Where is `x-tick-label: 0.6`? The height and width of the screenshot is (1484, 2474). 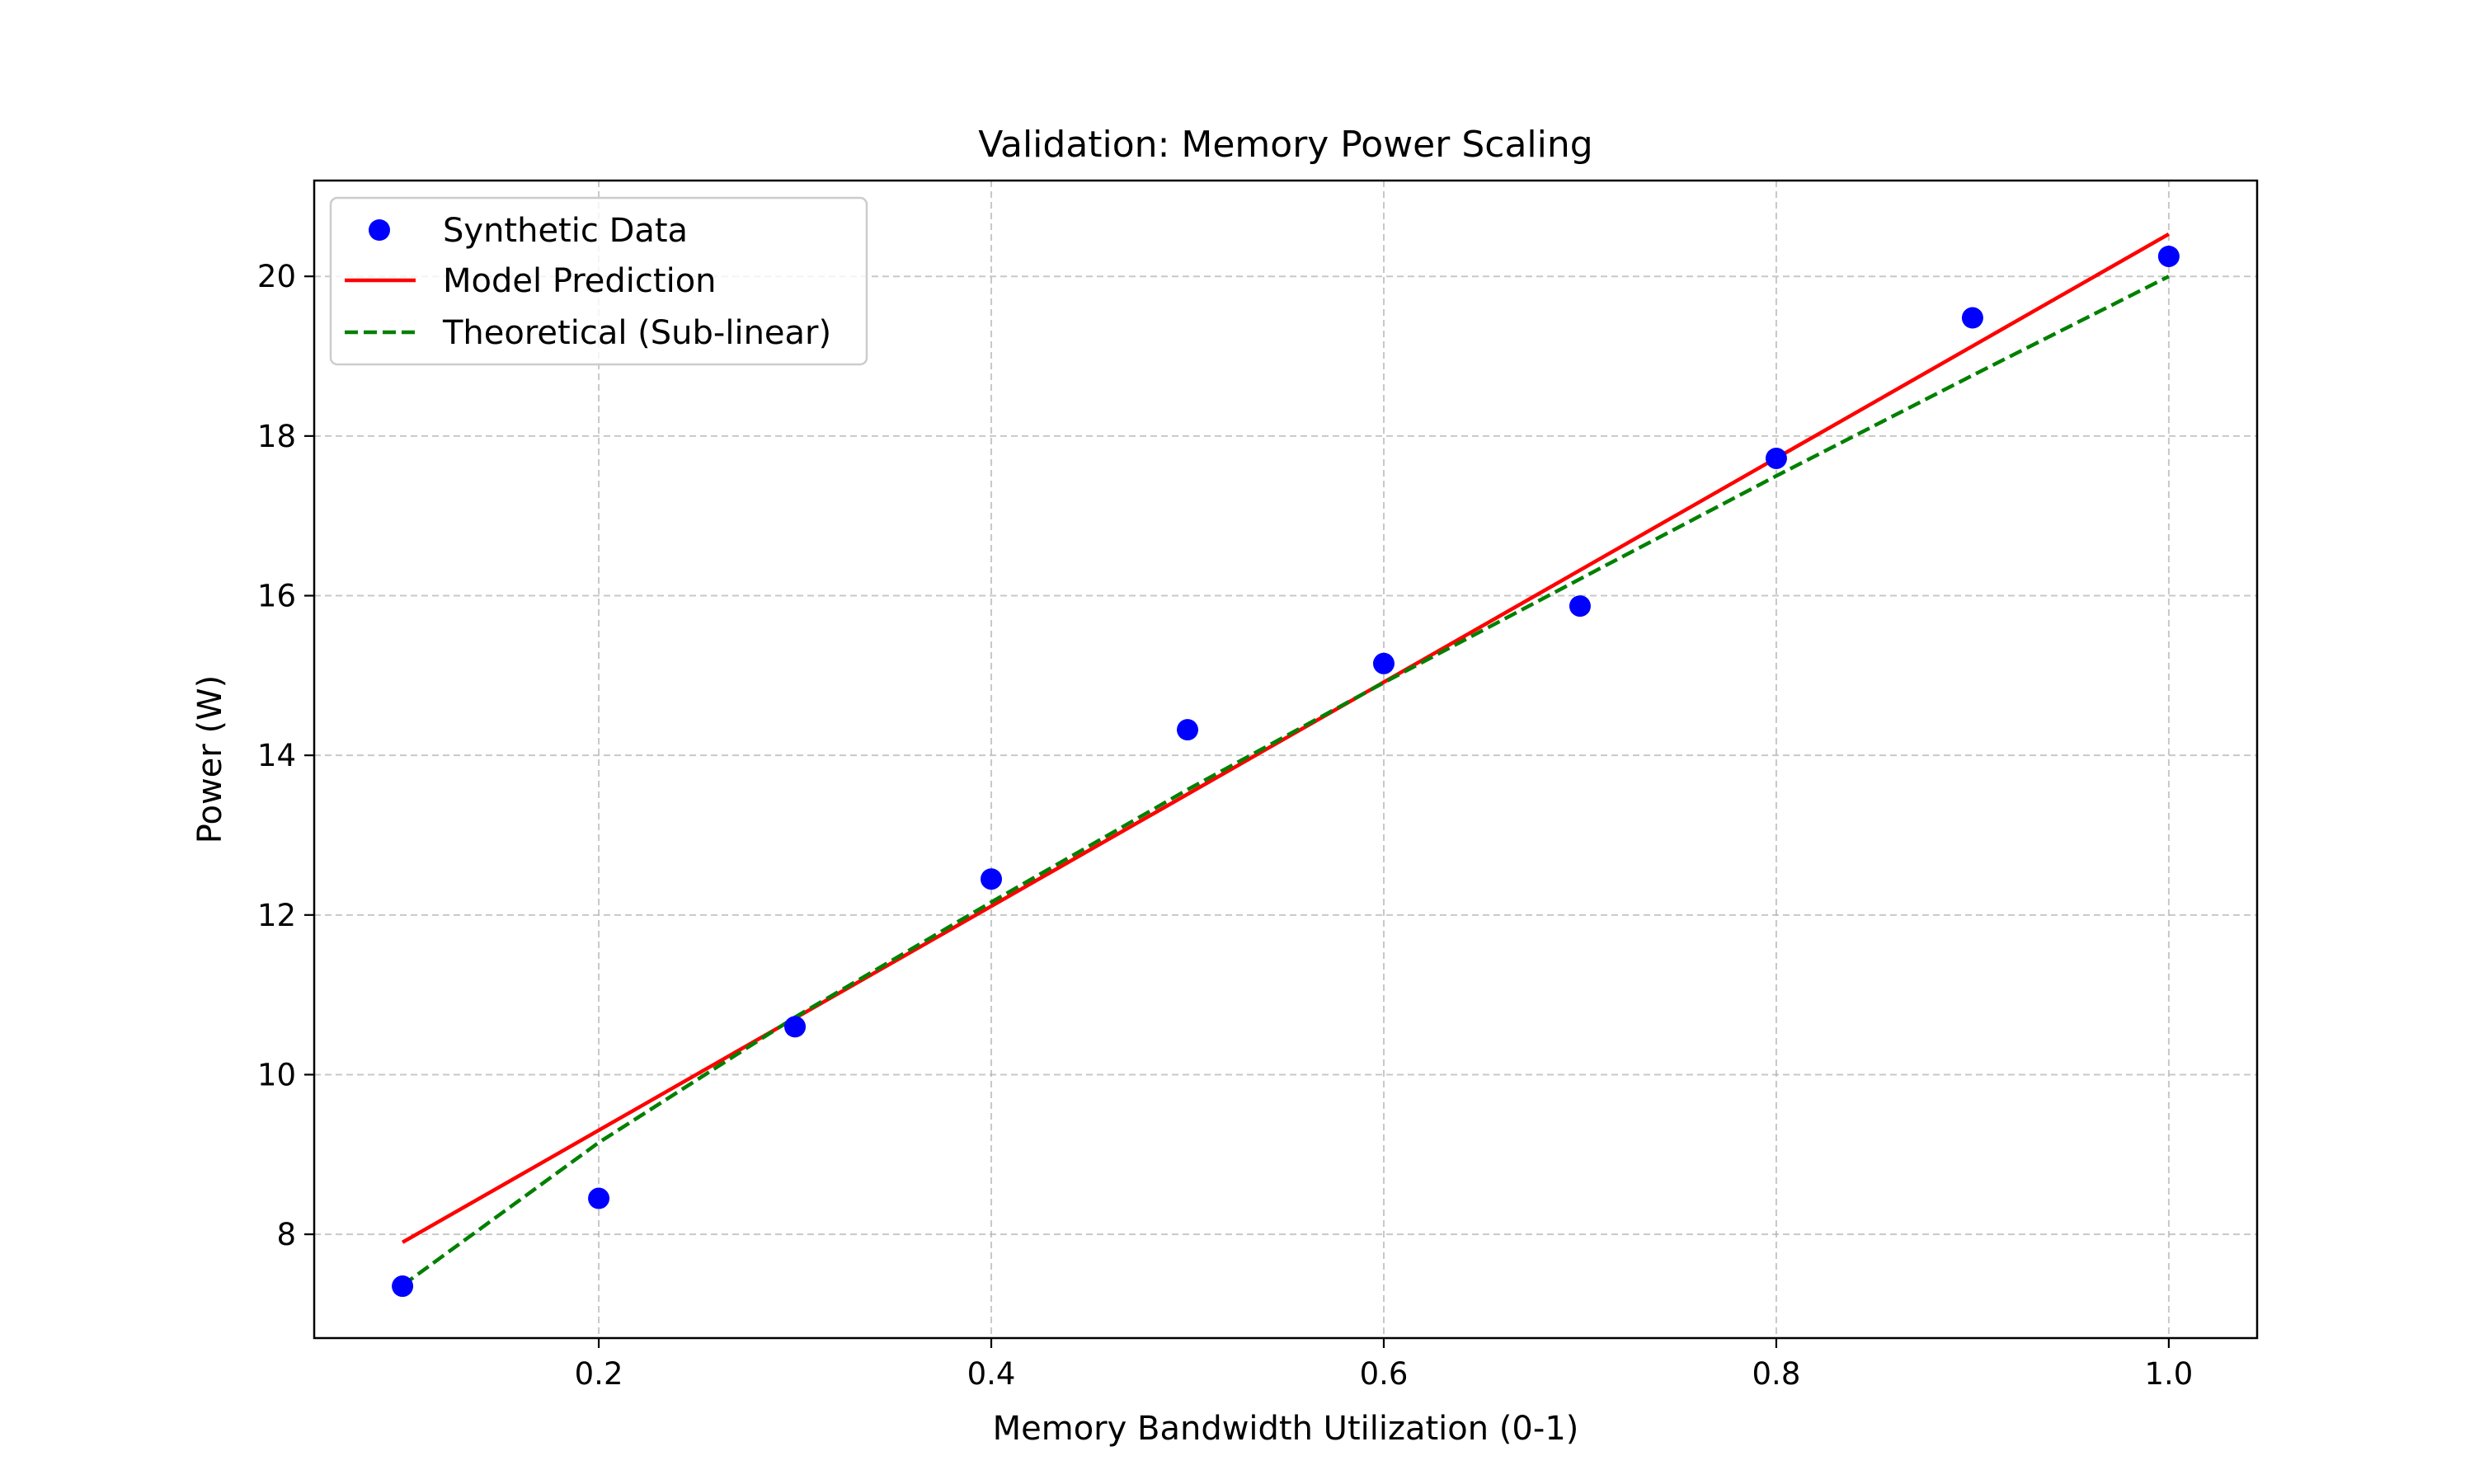 x-tick-label: 0.6 is located at coordinates (1384, 1374).